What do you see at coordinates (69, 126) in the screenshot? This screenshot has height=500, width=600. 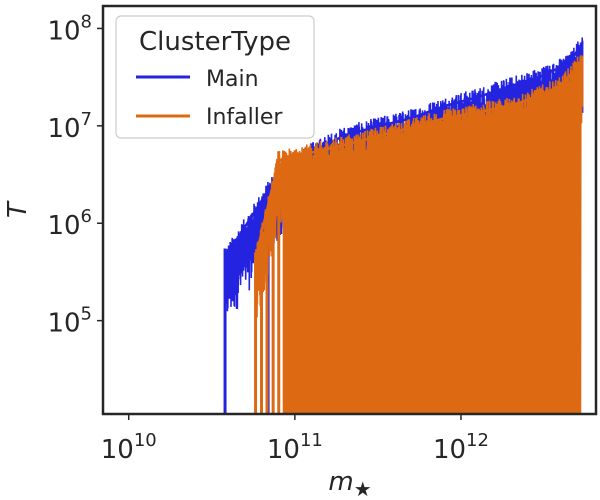 I see `y-tick-label: 10⁷` at bounding box center [69, 126].